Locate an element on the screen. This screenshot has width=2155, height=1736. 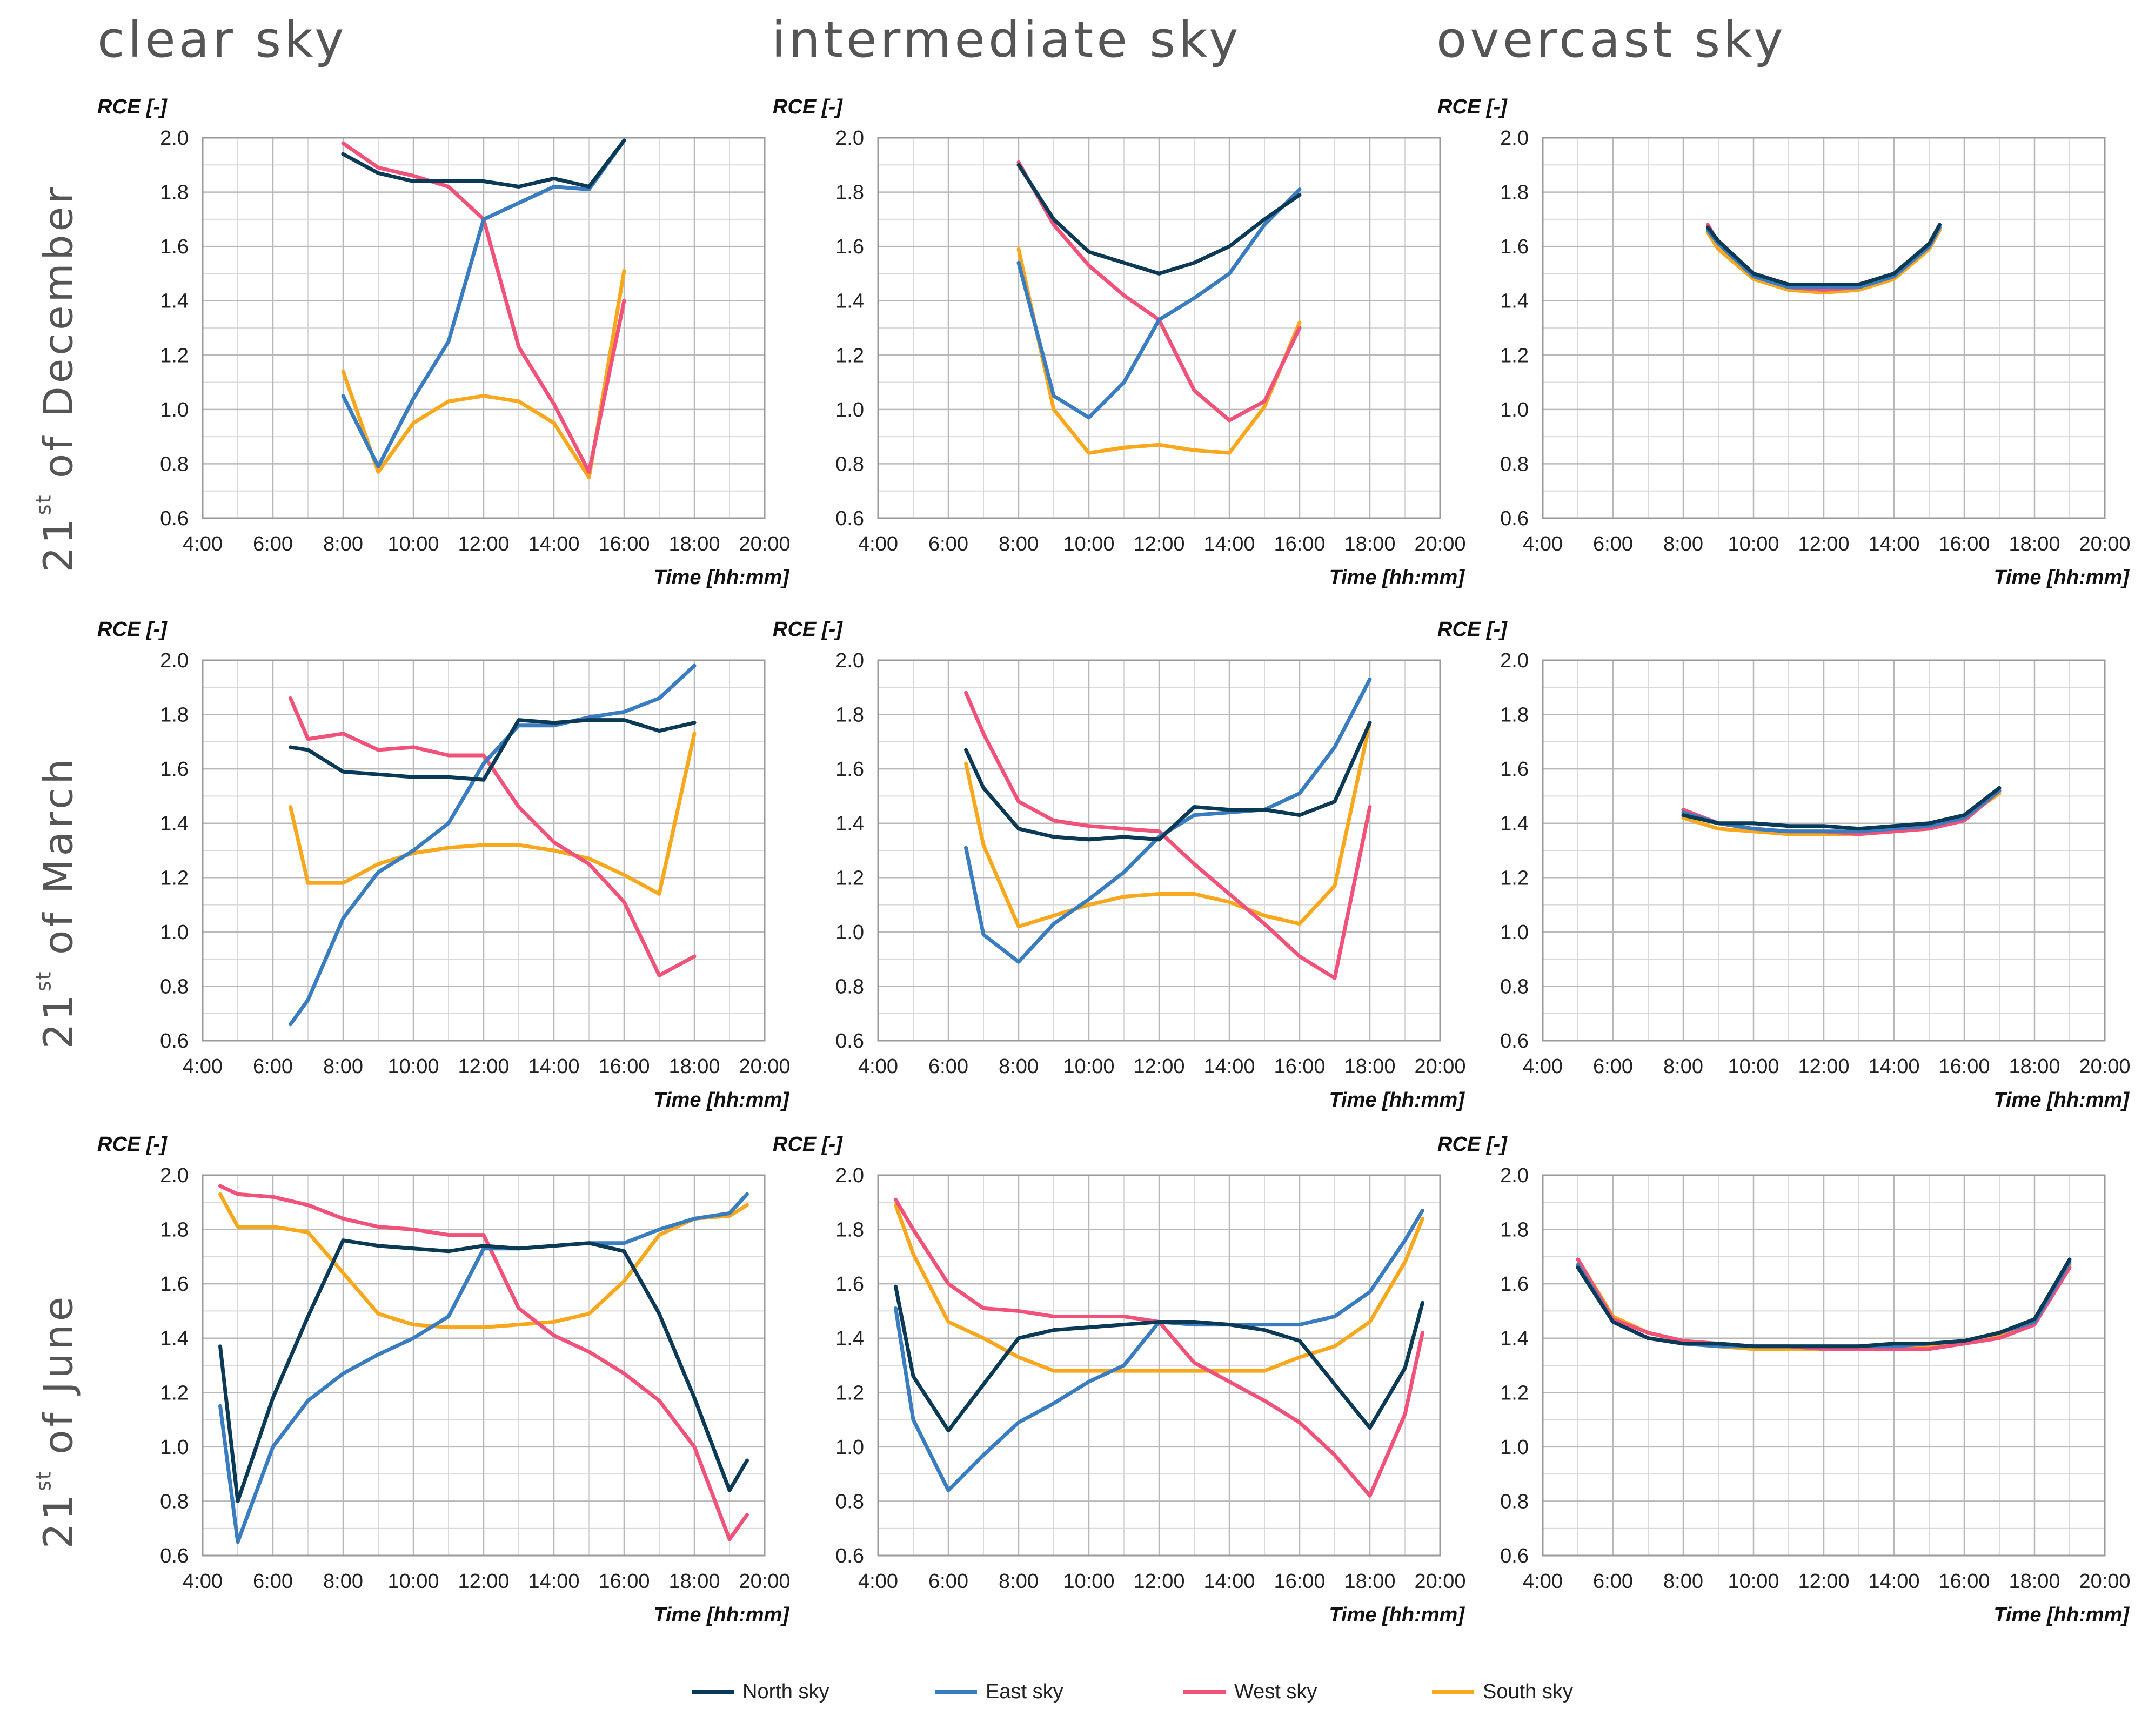
legend-item-east: East sky is located at coordinates (999, 1692).